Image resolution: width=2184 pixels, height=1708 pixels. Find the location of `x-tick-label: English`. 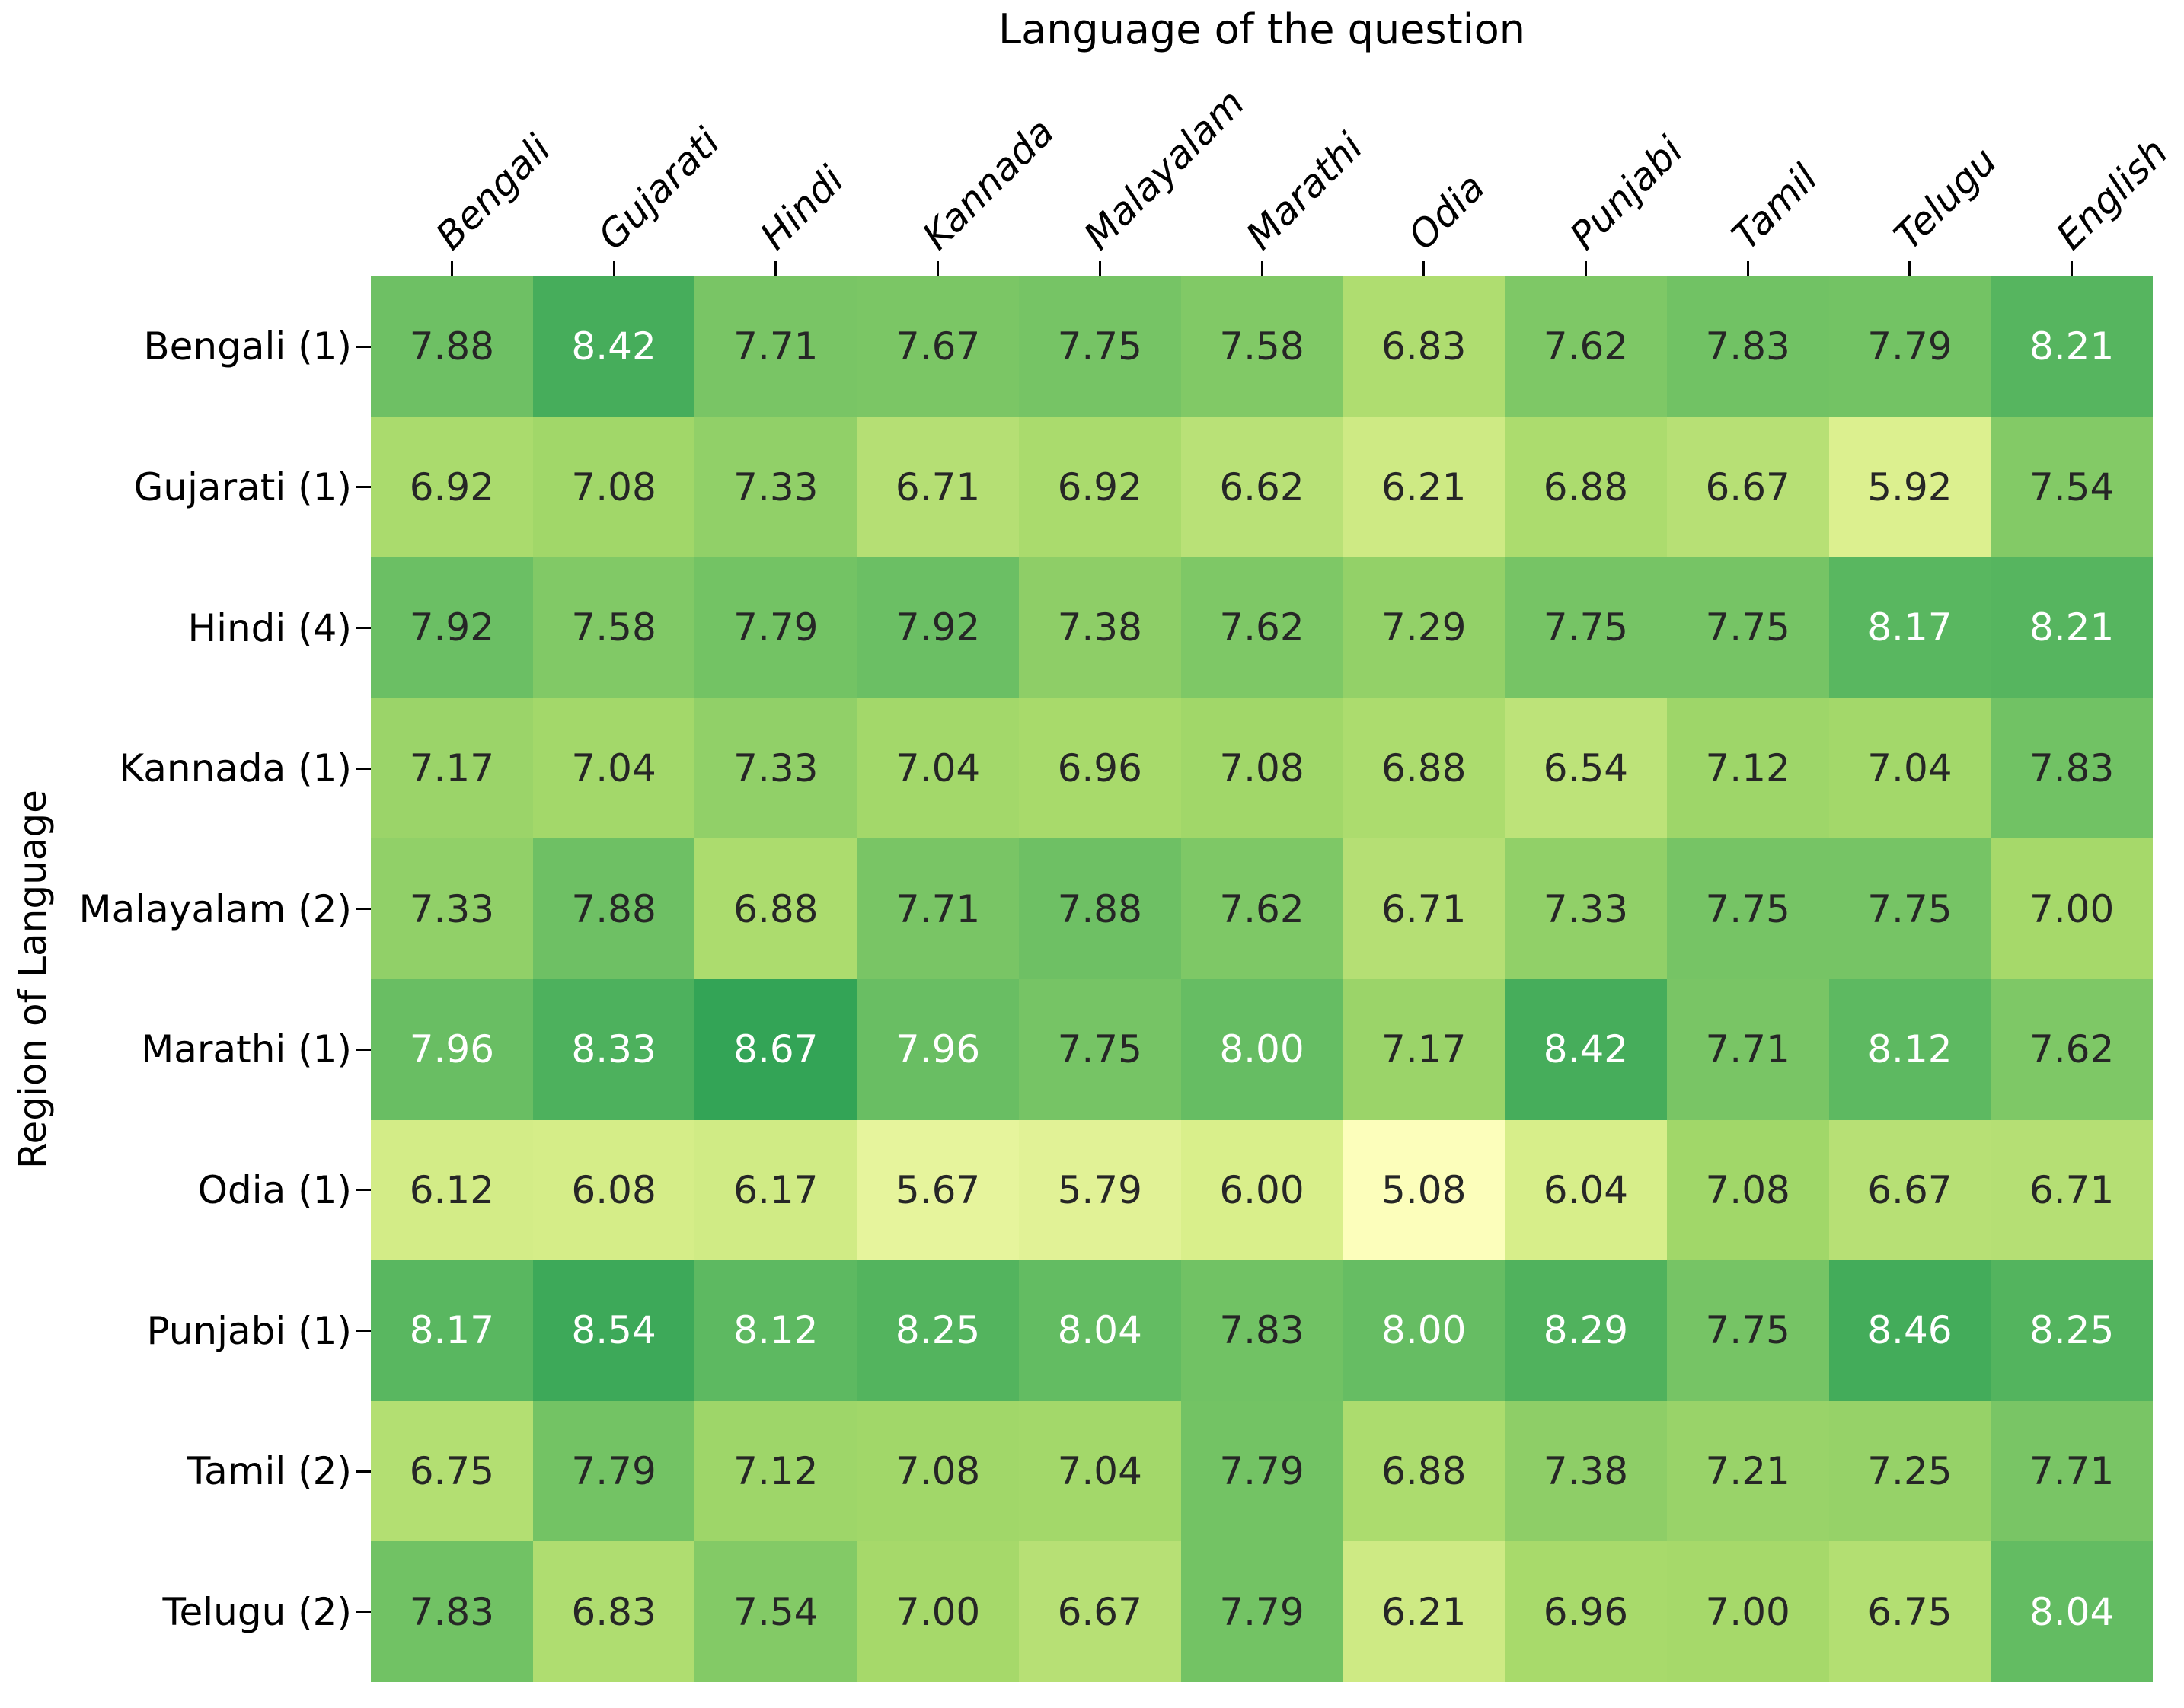

x-tick-label: English is located at coordinates (2111, 194).